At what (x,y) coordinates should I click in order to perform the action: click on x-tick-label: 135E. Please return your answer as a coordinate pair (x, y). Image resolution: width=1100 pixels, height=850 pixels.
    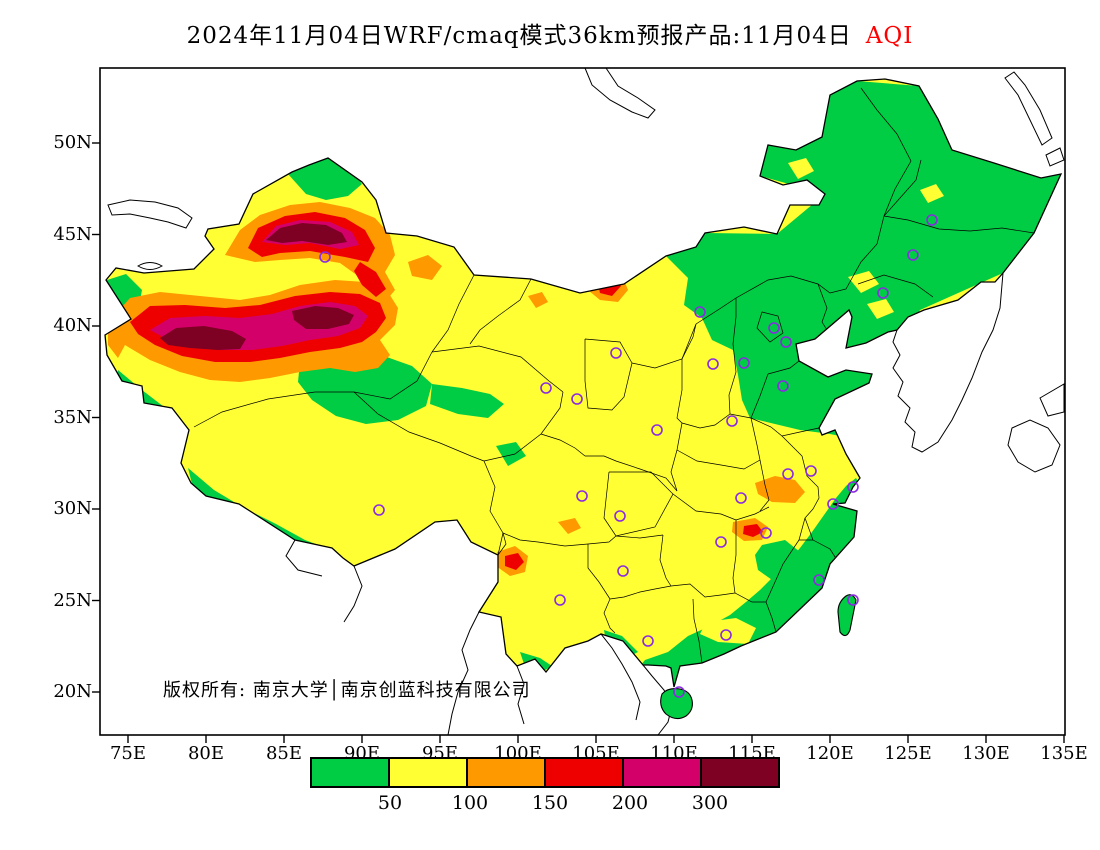
    Looking at the image, I should click on (1064, 753).